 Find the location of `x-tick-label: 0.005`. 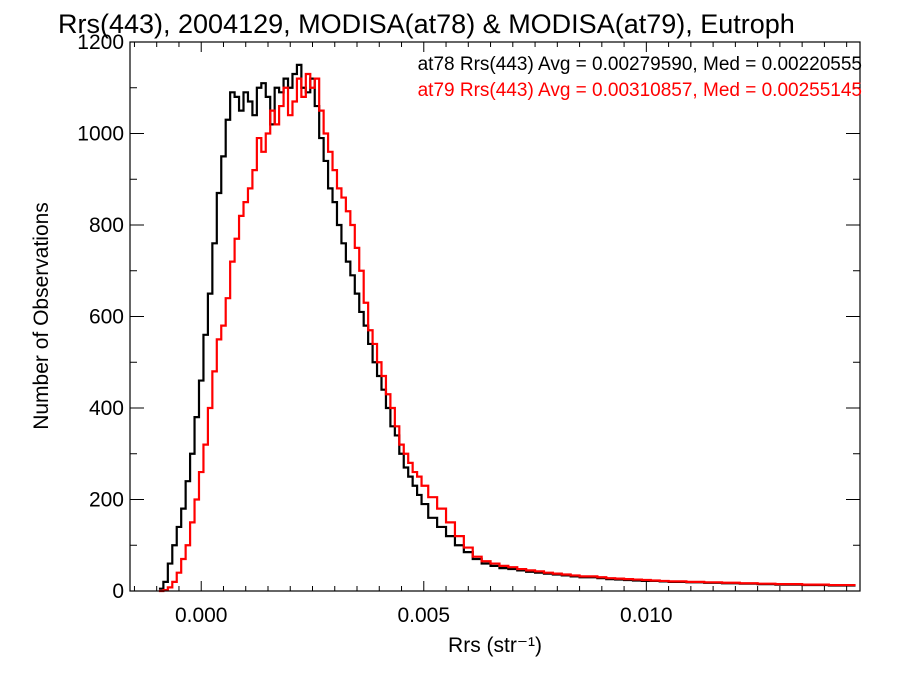

x-tick-label: 0.005 is located at coordinates (423, 615).